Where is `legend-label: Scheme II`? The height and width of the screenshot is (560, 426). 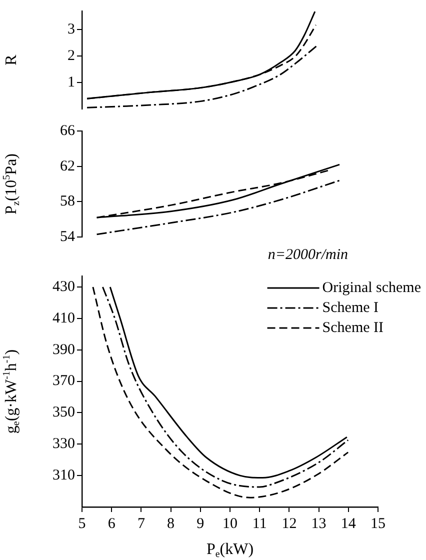 legend-label: Scheme II is located at coordinates (353, 328).